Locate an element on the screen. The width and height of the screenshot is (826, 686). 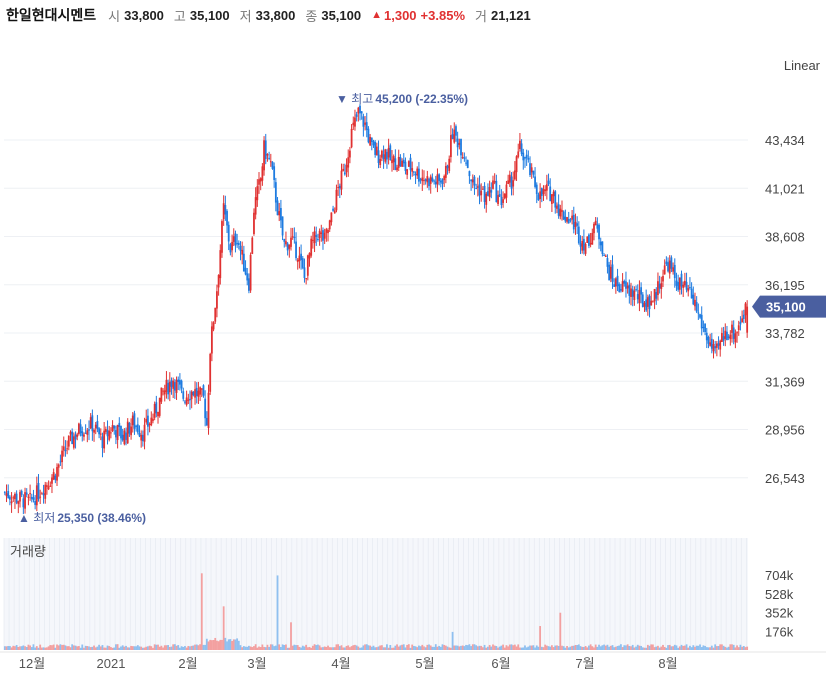
time-tick-label: 5월 is located at coordinates (424, 663).